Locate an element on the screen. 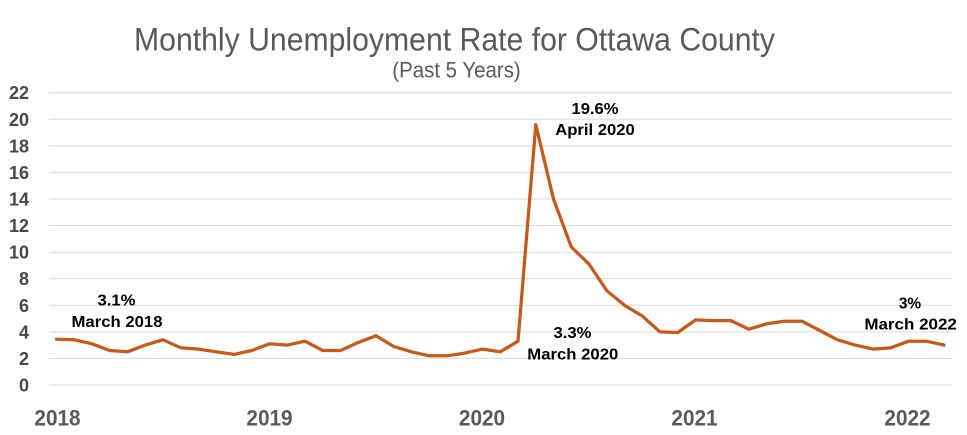  svg-text: 0 is located at coordinates (24, 386).